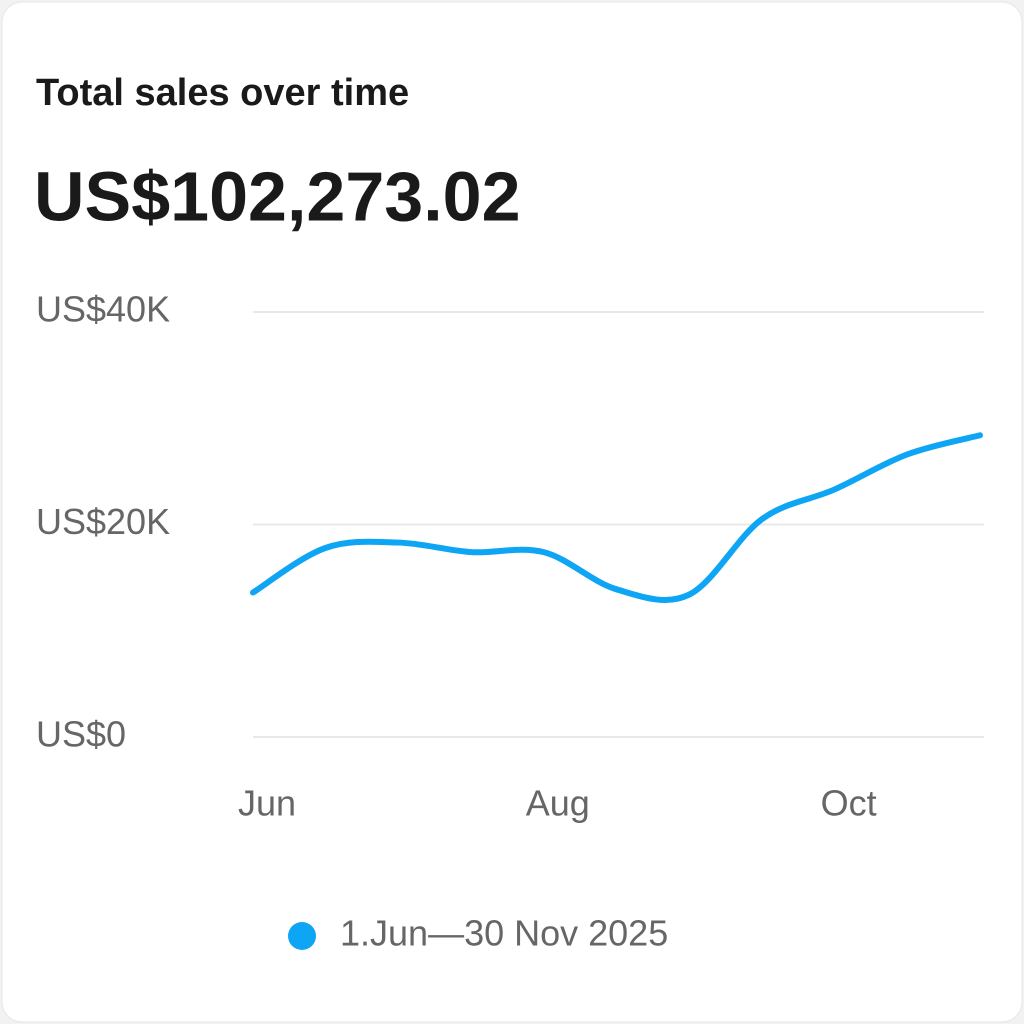  Describe the element at coordinates (616, 518) in the screenshot. I see `line-series` at that location.